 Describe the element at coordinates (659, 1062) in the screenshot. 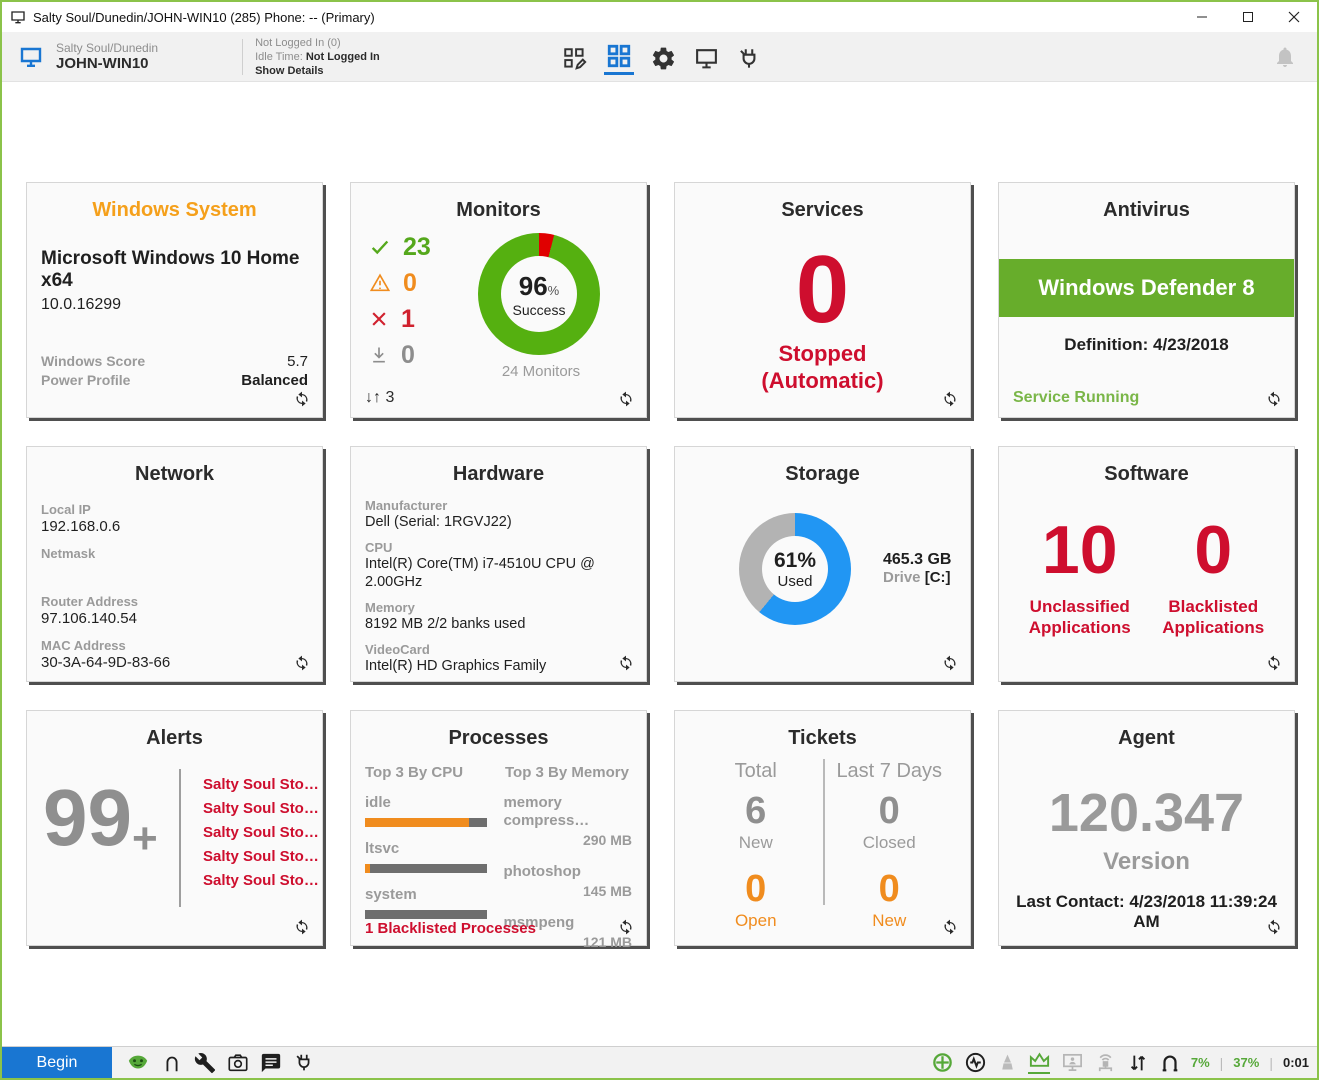

I see `status-bar: Begin` at that location.